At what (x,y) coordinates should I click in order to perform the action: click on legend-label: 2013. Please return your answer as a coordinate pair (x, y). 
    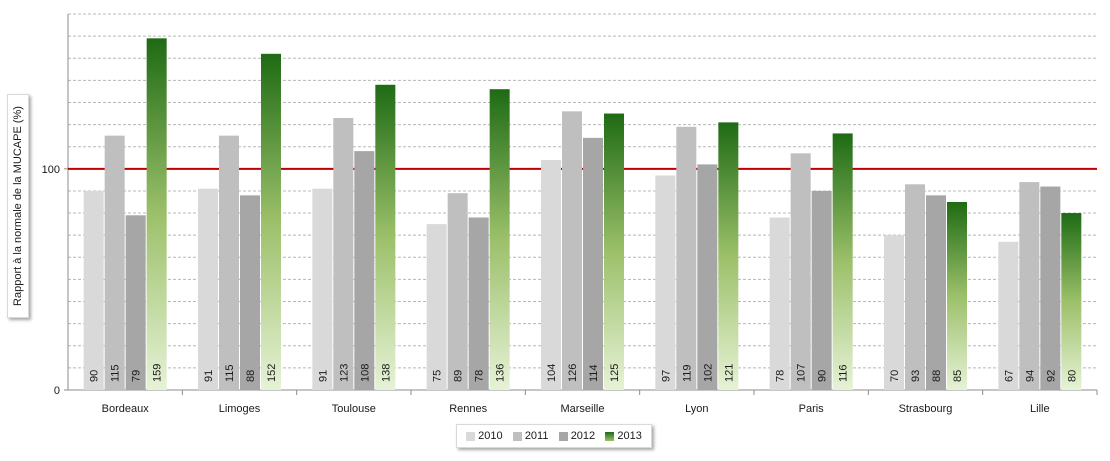
    Looking at the image, I should click on (629, 436).